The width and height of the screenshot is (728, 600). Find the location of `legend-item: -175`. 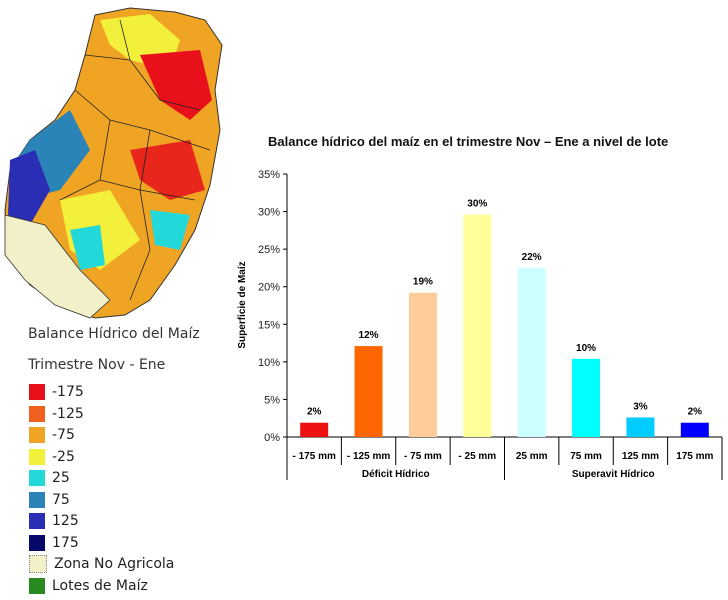

legend-item: -175 is located at coordinates (56, 392).